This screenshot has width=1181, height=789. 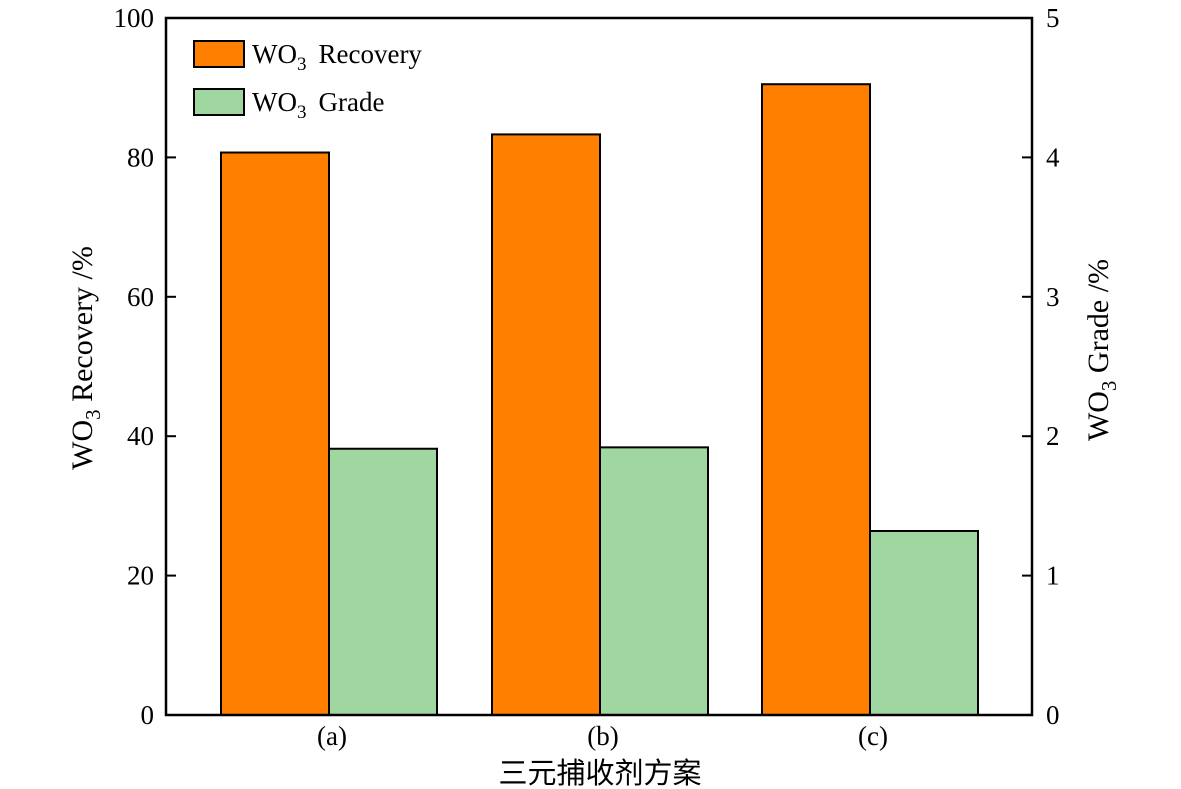 What do you see at coordinates (219, 54) in the screenshot?
I see `legend-swatch-recovery` at bounding box center [219, 54].